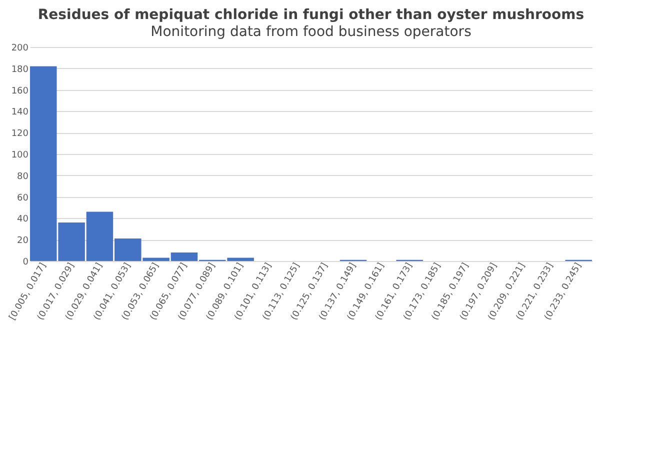 This screenshot has height=469, width=667. What do you see at coordinates (23, 198) in the screenshot?
I see `y-tick-label: 60` at bounding box center [23, 198].